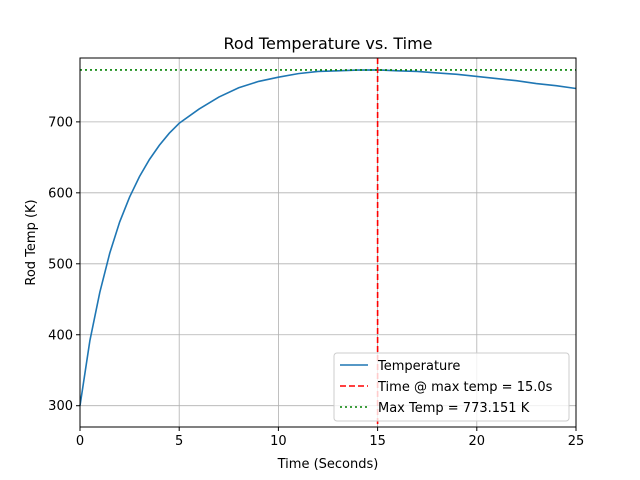 This screenshot has height=480, width=640. Describe the element at coordinates (377, 441) in the screenshot. I see `x-tick-label: 15` at that location.